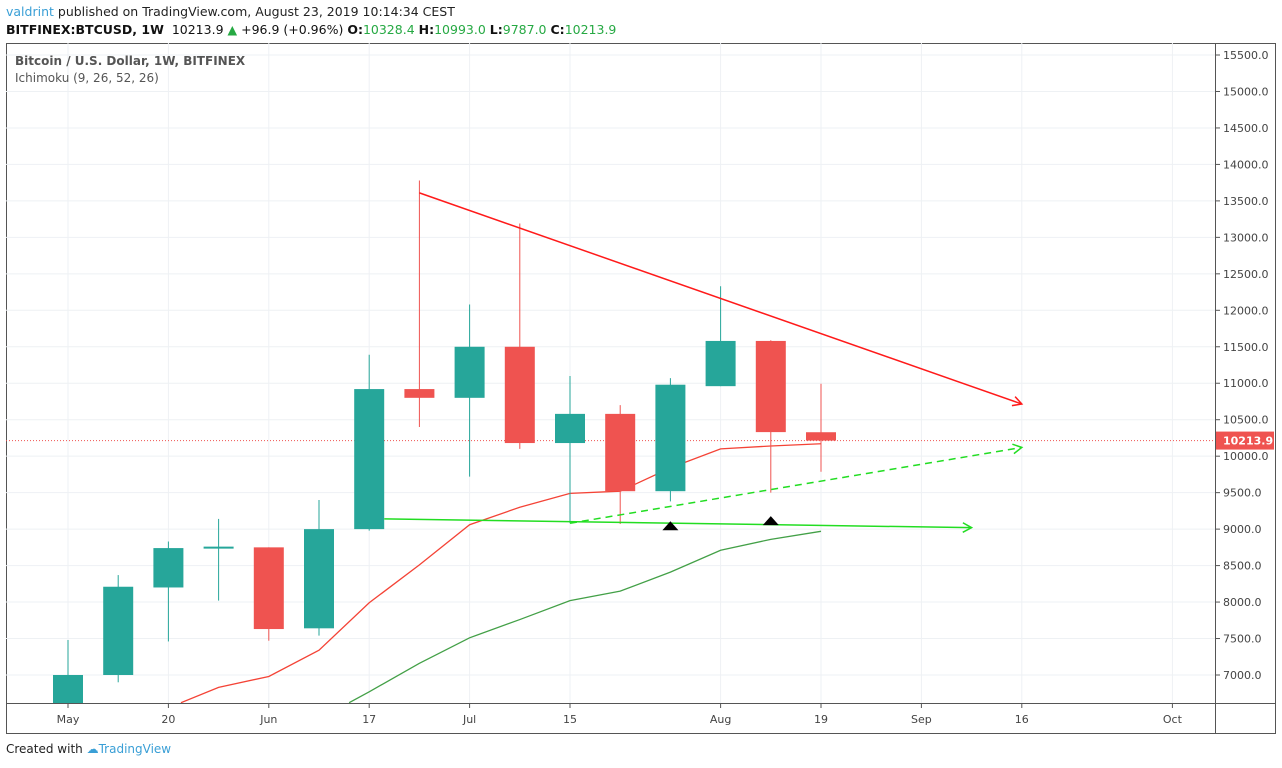 Image resolution: width=1282 pixels, height=768 pixels. What do you see at coordinates (1246, 201) in the screenshot?
I see `y-tick-label: 13500.0` at bounding box center [1246, 201].